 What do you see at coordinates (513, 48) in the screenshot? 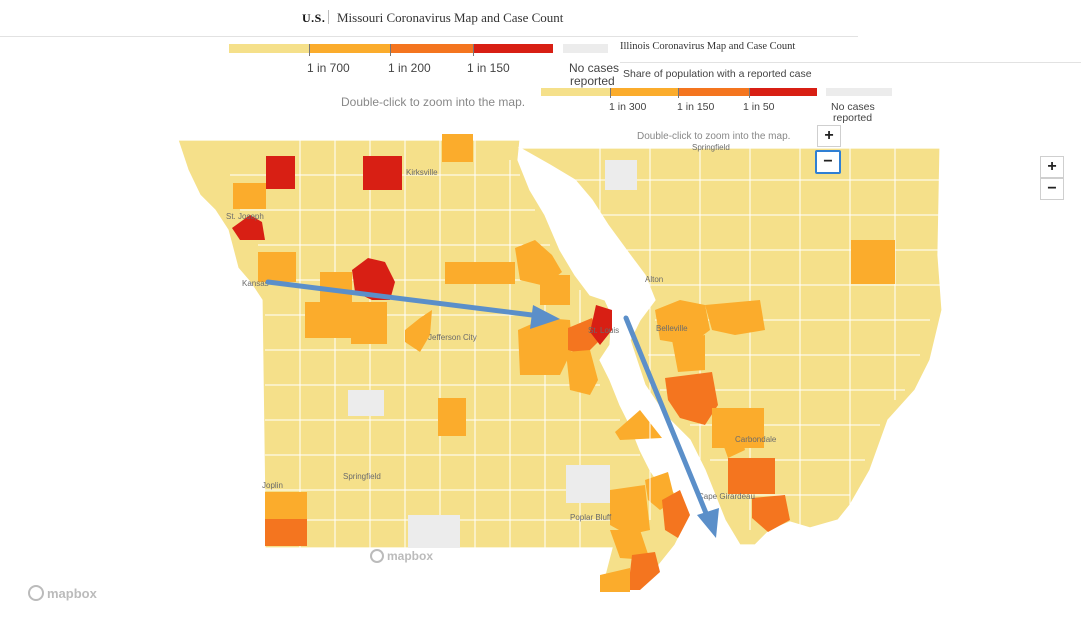
I see `legend-swatch-highest` at bounding box center [513, 48].